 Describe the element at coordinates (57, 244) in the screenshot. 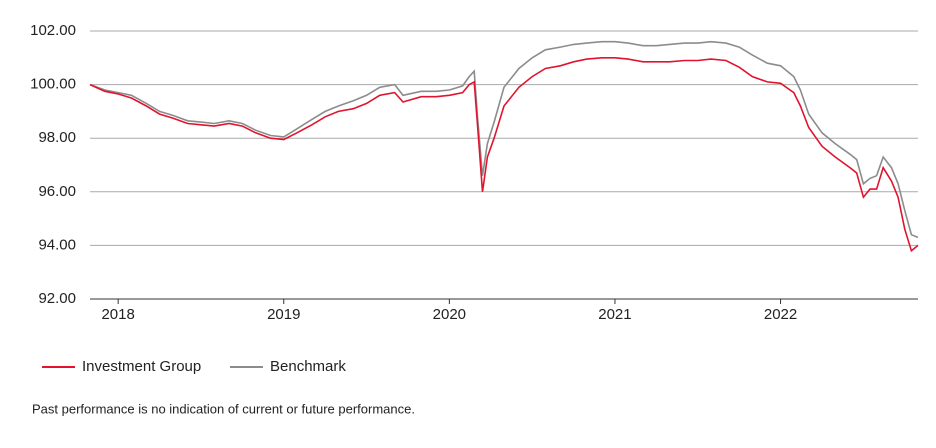

I see `y-tick-label: 94.00` at that location.